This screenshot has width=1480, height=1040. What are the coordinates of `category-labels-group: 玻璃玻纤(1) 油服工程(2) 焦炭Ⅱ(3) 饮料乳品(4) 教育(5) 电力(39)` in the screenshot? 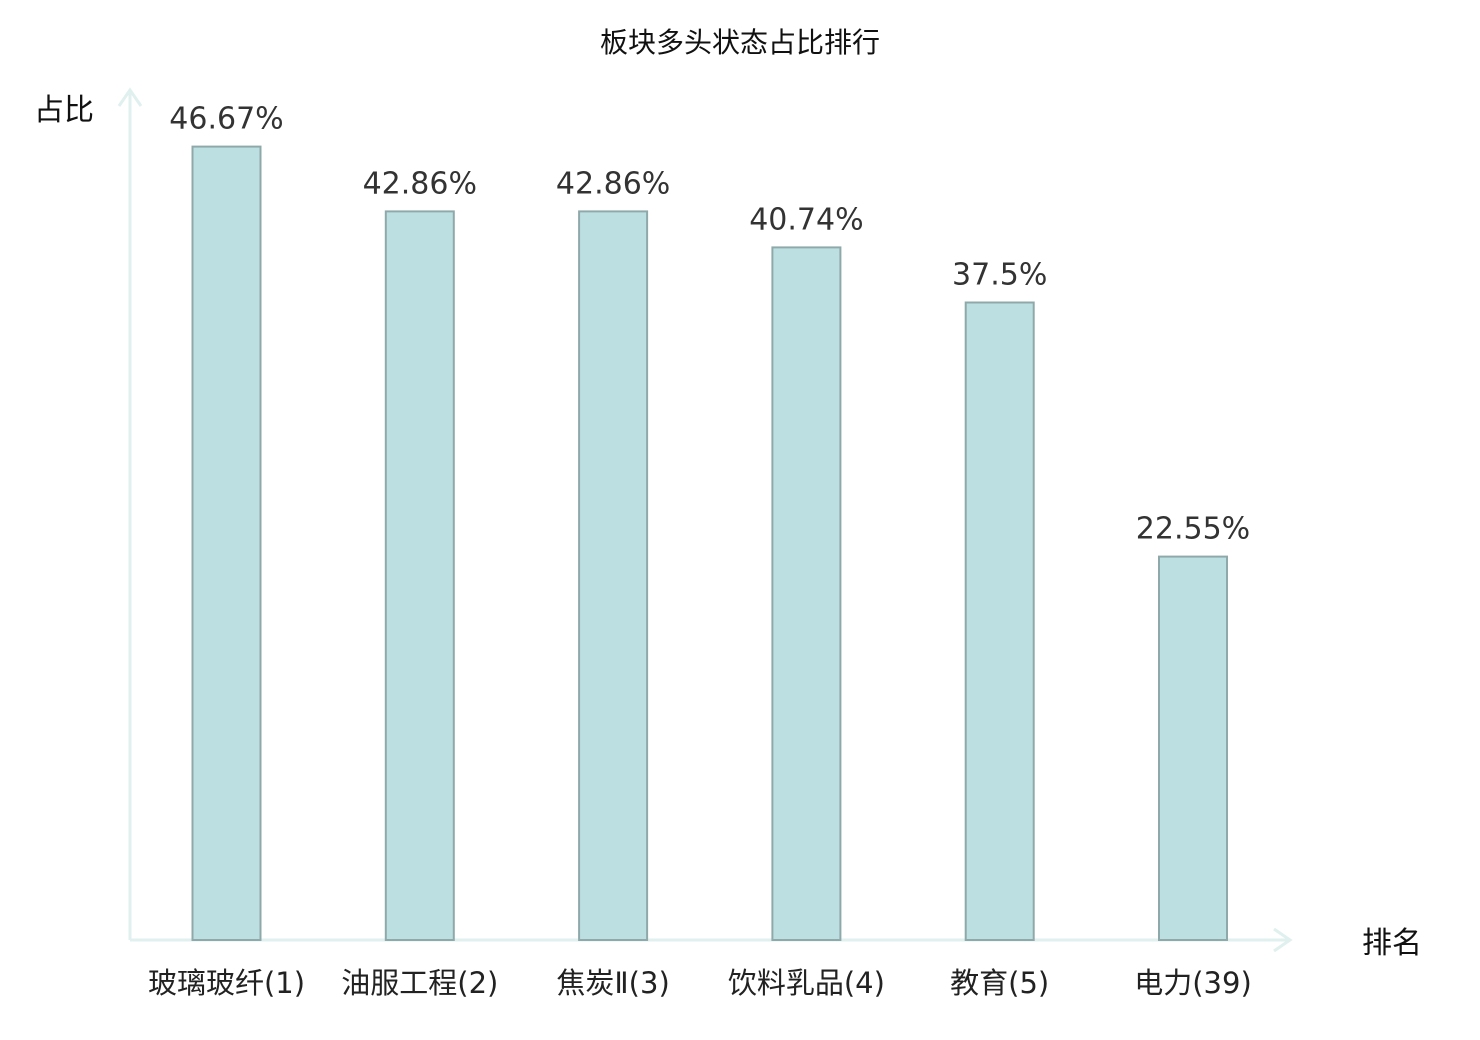 It's located at (700, 983).